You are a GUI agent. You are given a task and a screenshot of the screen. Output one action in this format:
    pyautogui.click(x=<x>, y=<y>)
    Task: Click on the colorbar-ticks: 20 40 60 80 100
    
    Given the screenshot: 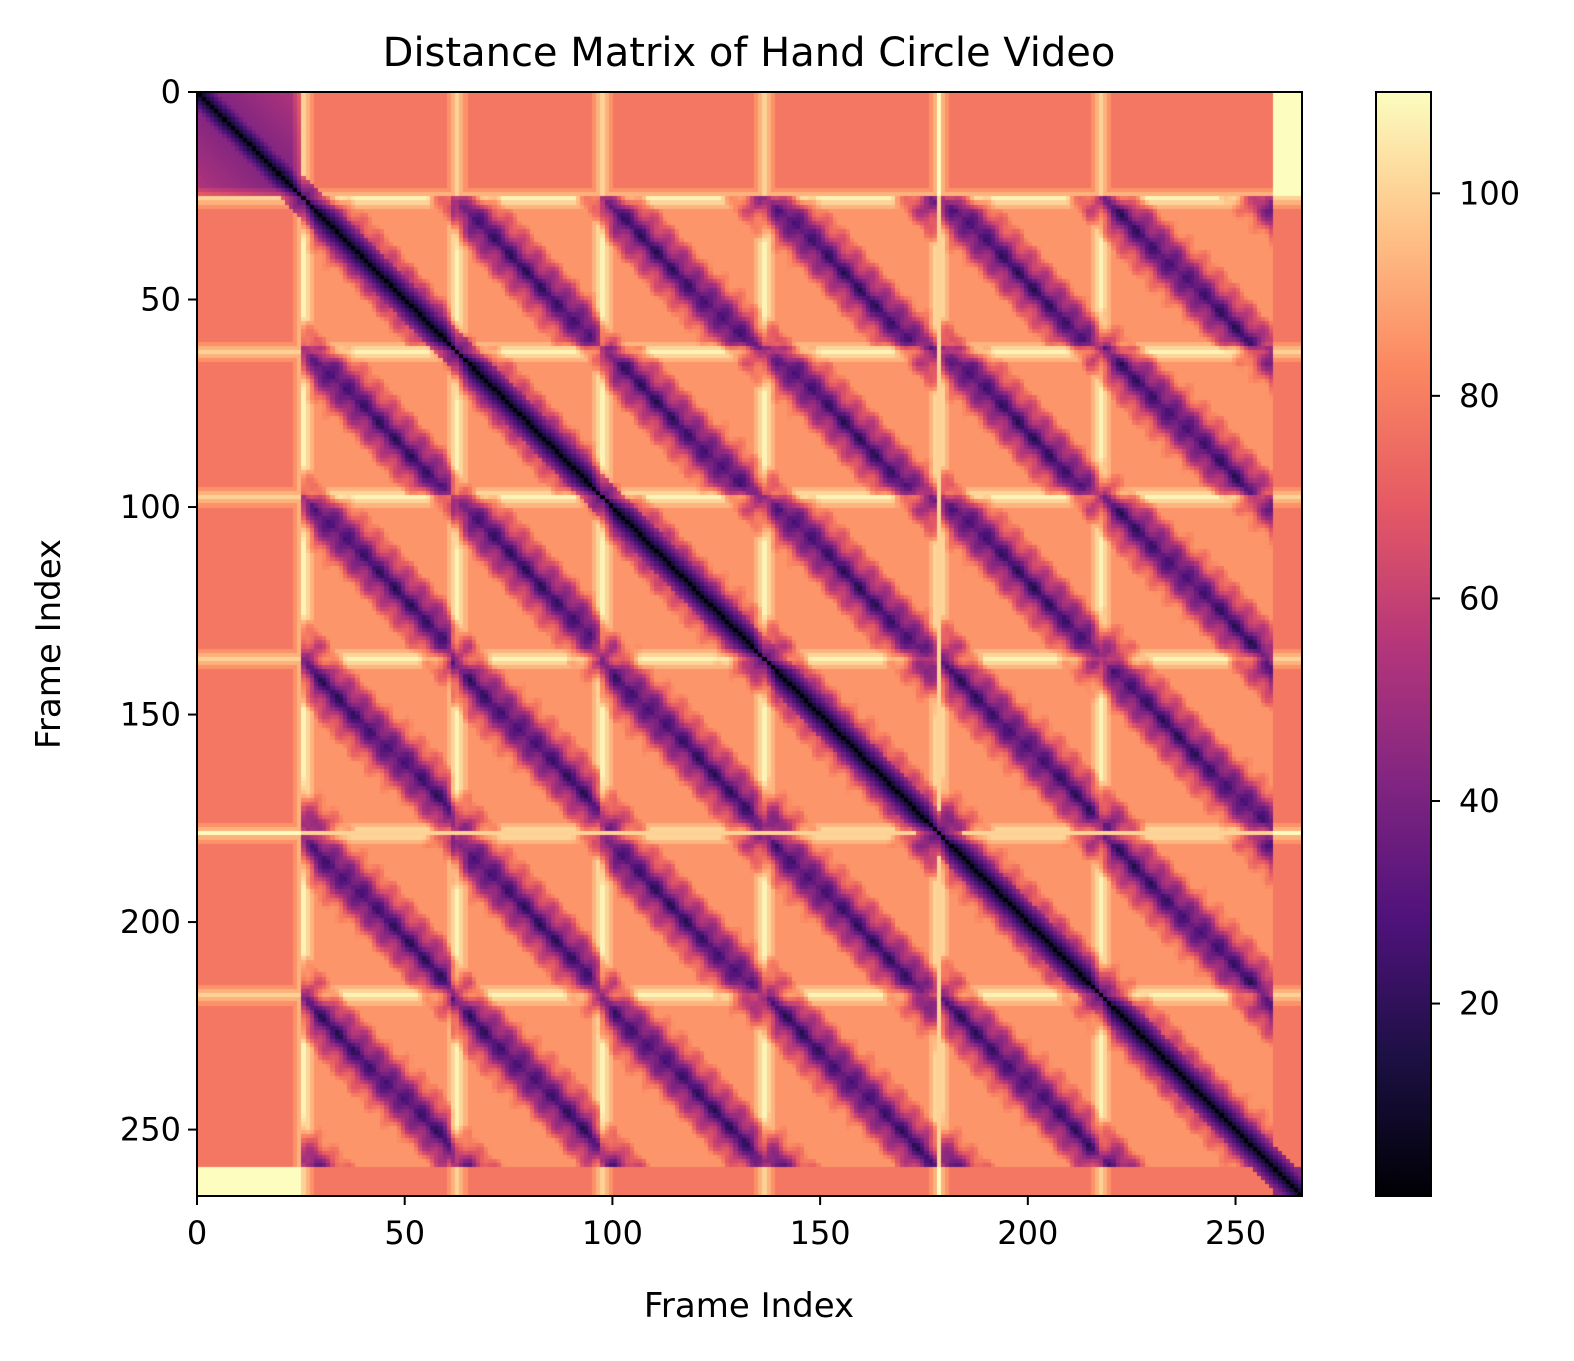 What is the action you would take?
    pyautogui.click(x=1475, y=598)
    